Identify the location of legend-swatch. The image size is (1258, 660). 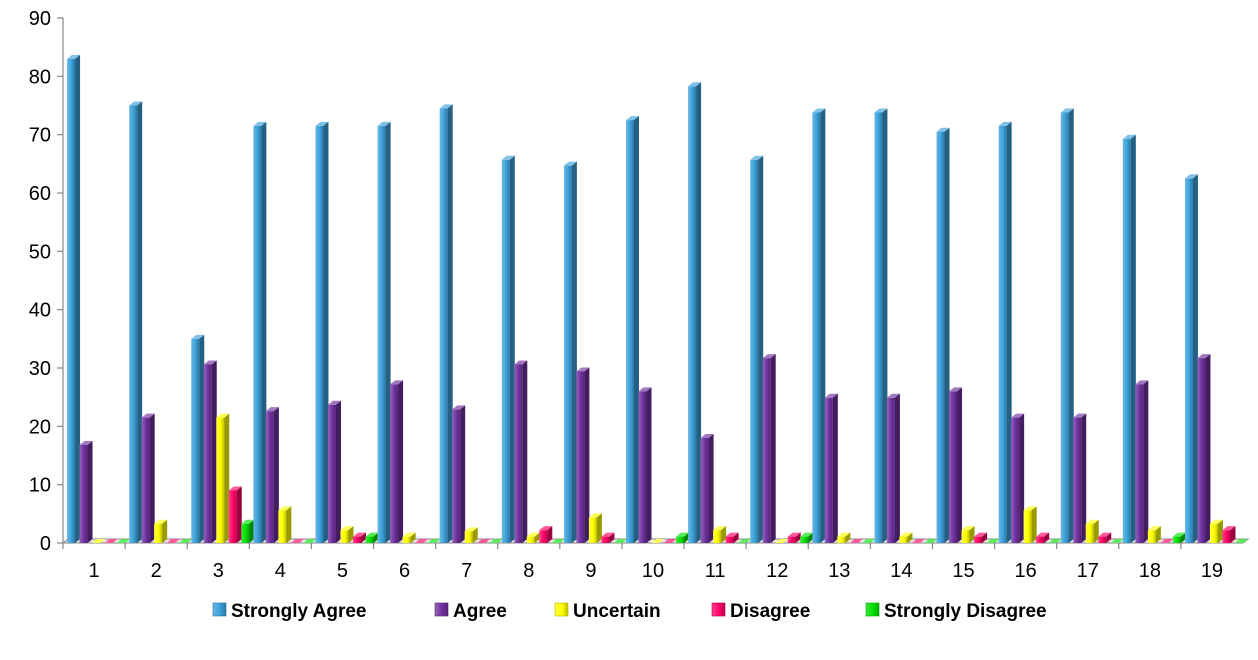
(718, 609).